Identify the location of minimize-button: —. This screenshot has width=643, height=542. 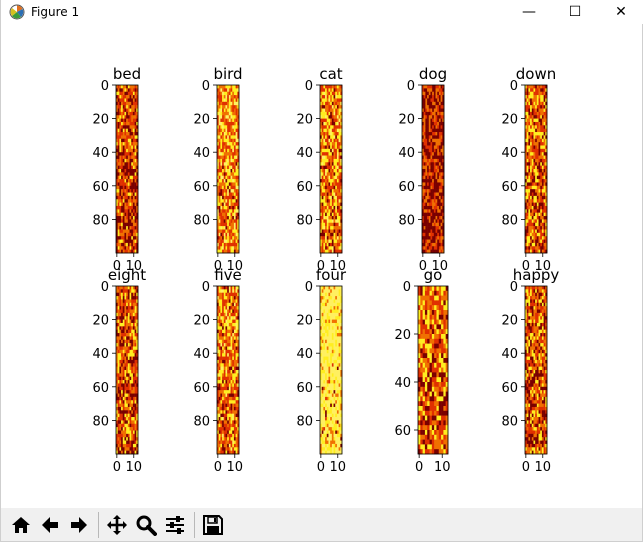
(529, 12).